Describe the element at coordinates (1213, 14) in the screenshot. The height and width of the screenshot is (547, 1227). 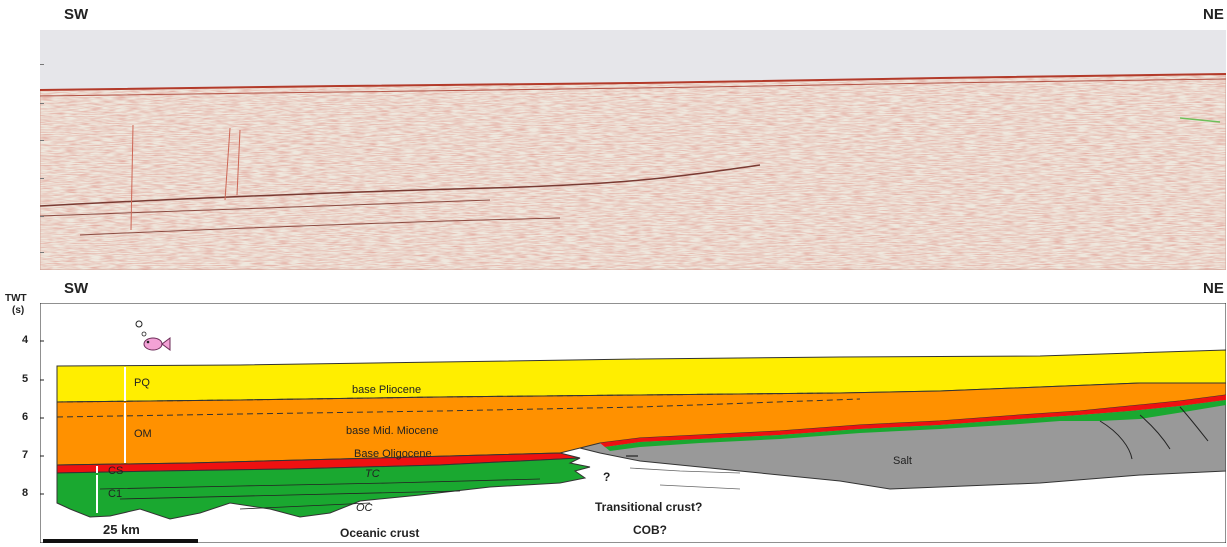
I see `top-ne-label: NE` at that location.